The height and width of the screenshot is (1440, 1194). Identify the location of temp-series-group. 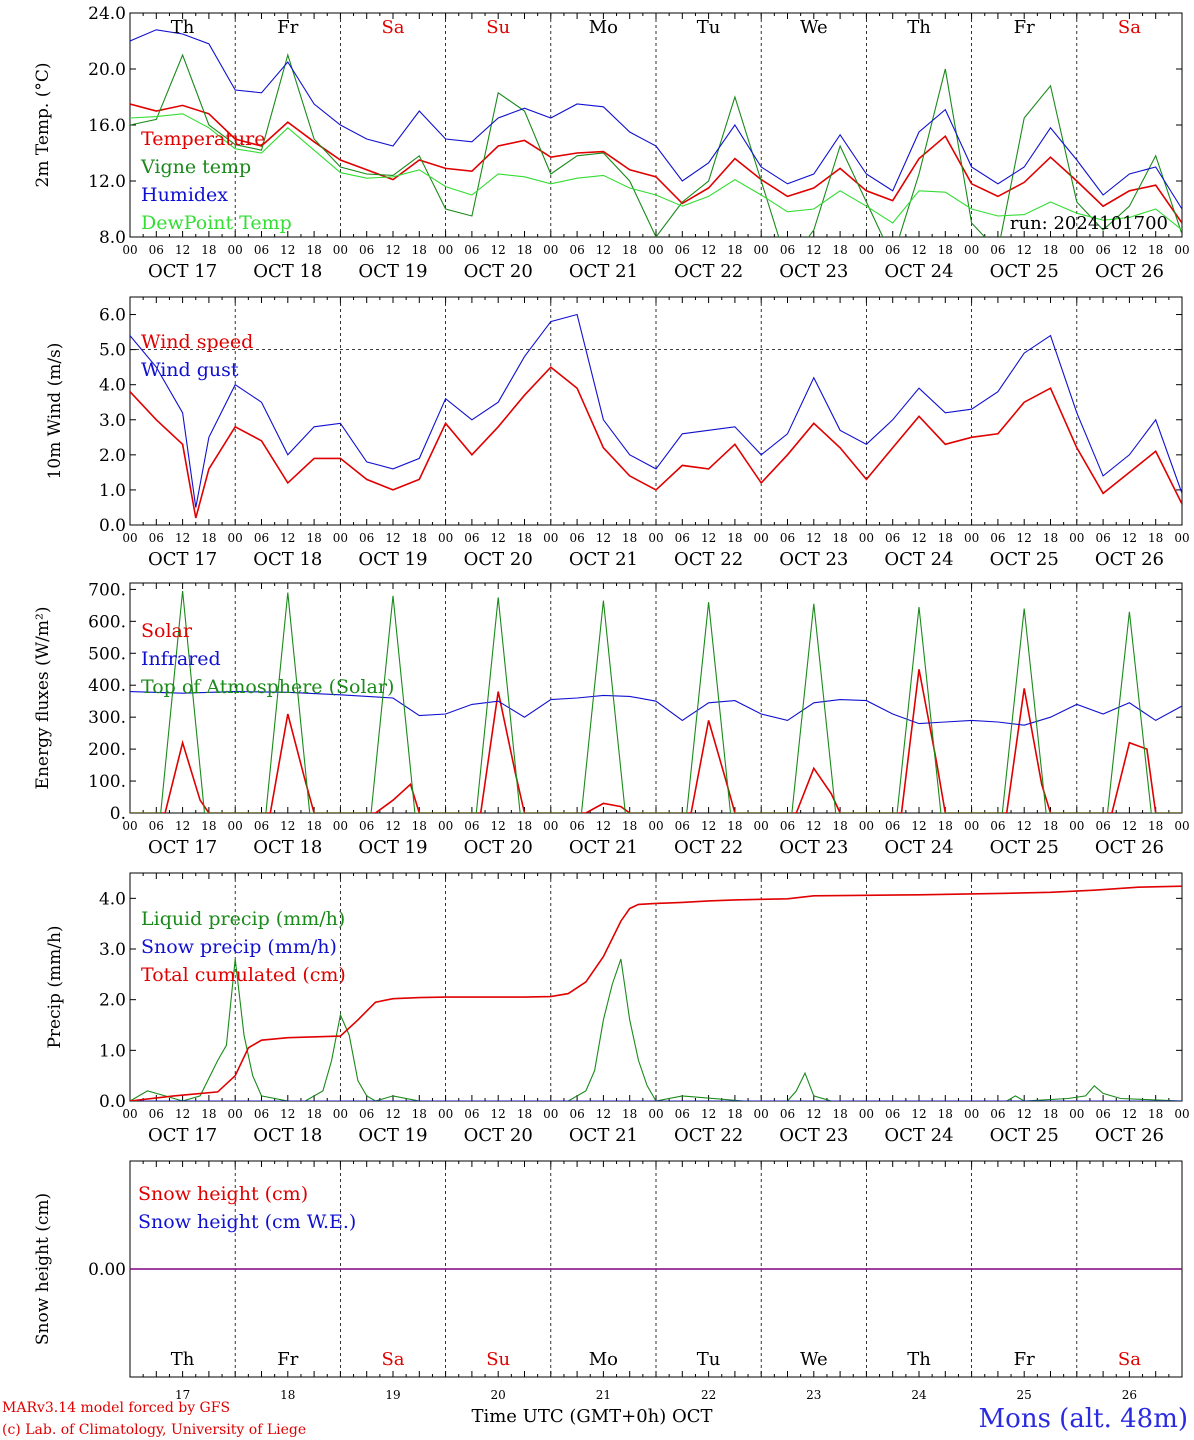
(656, 133).